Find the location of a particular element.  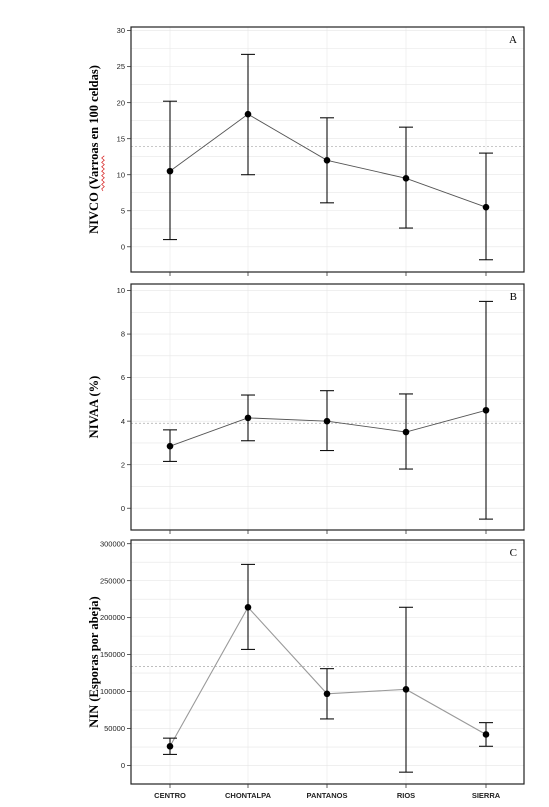

y-axis-label: NIN (Esporas por abeja) is located at coordinates (94, 661).